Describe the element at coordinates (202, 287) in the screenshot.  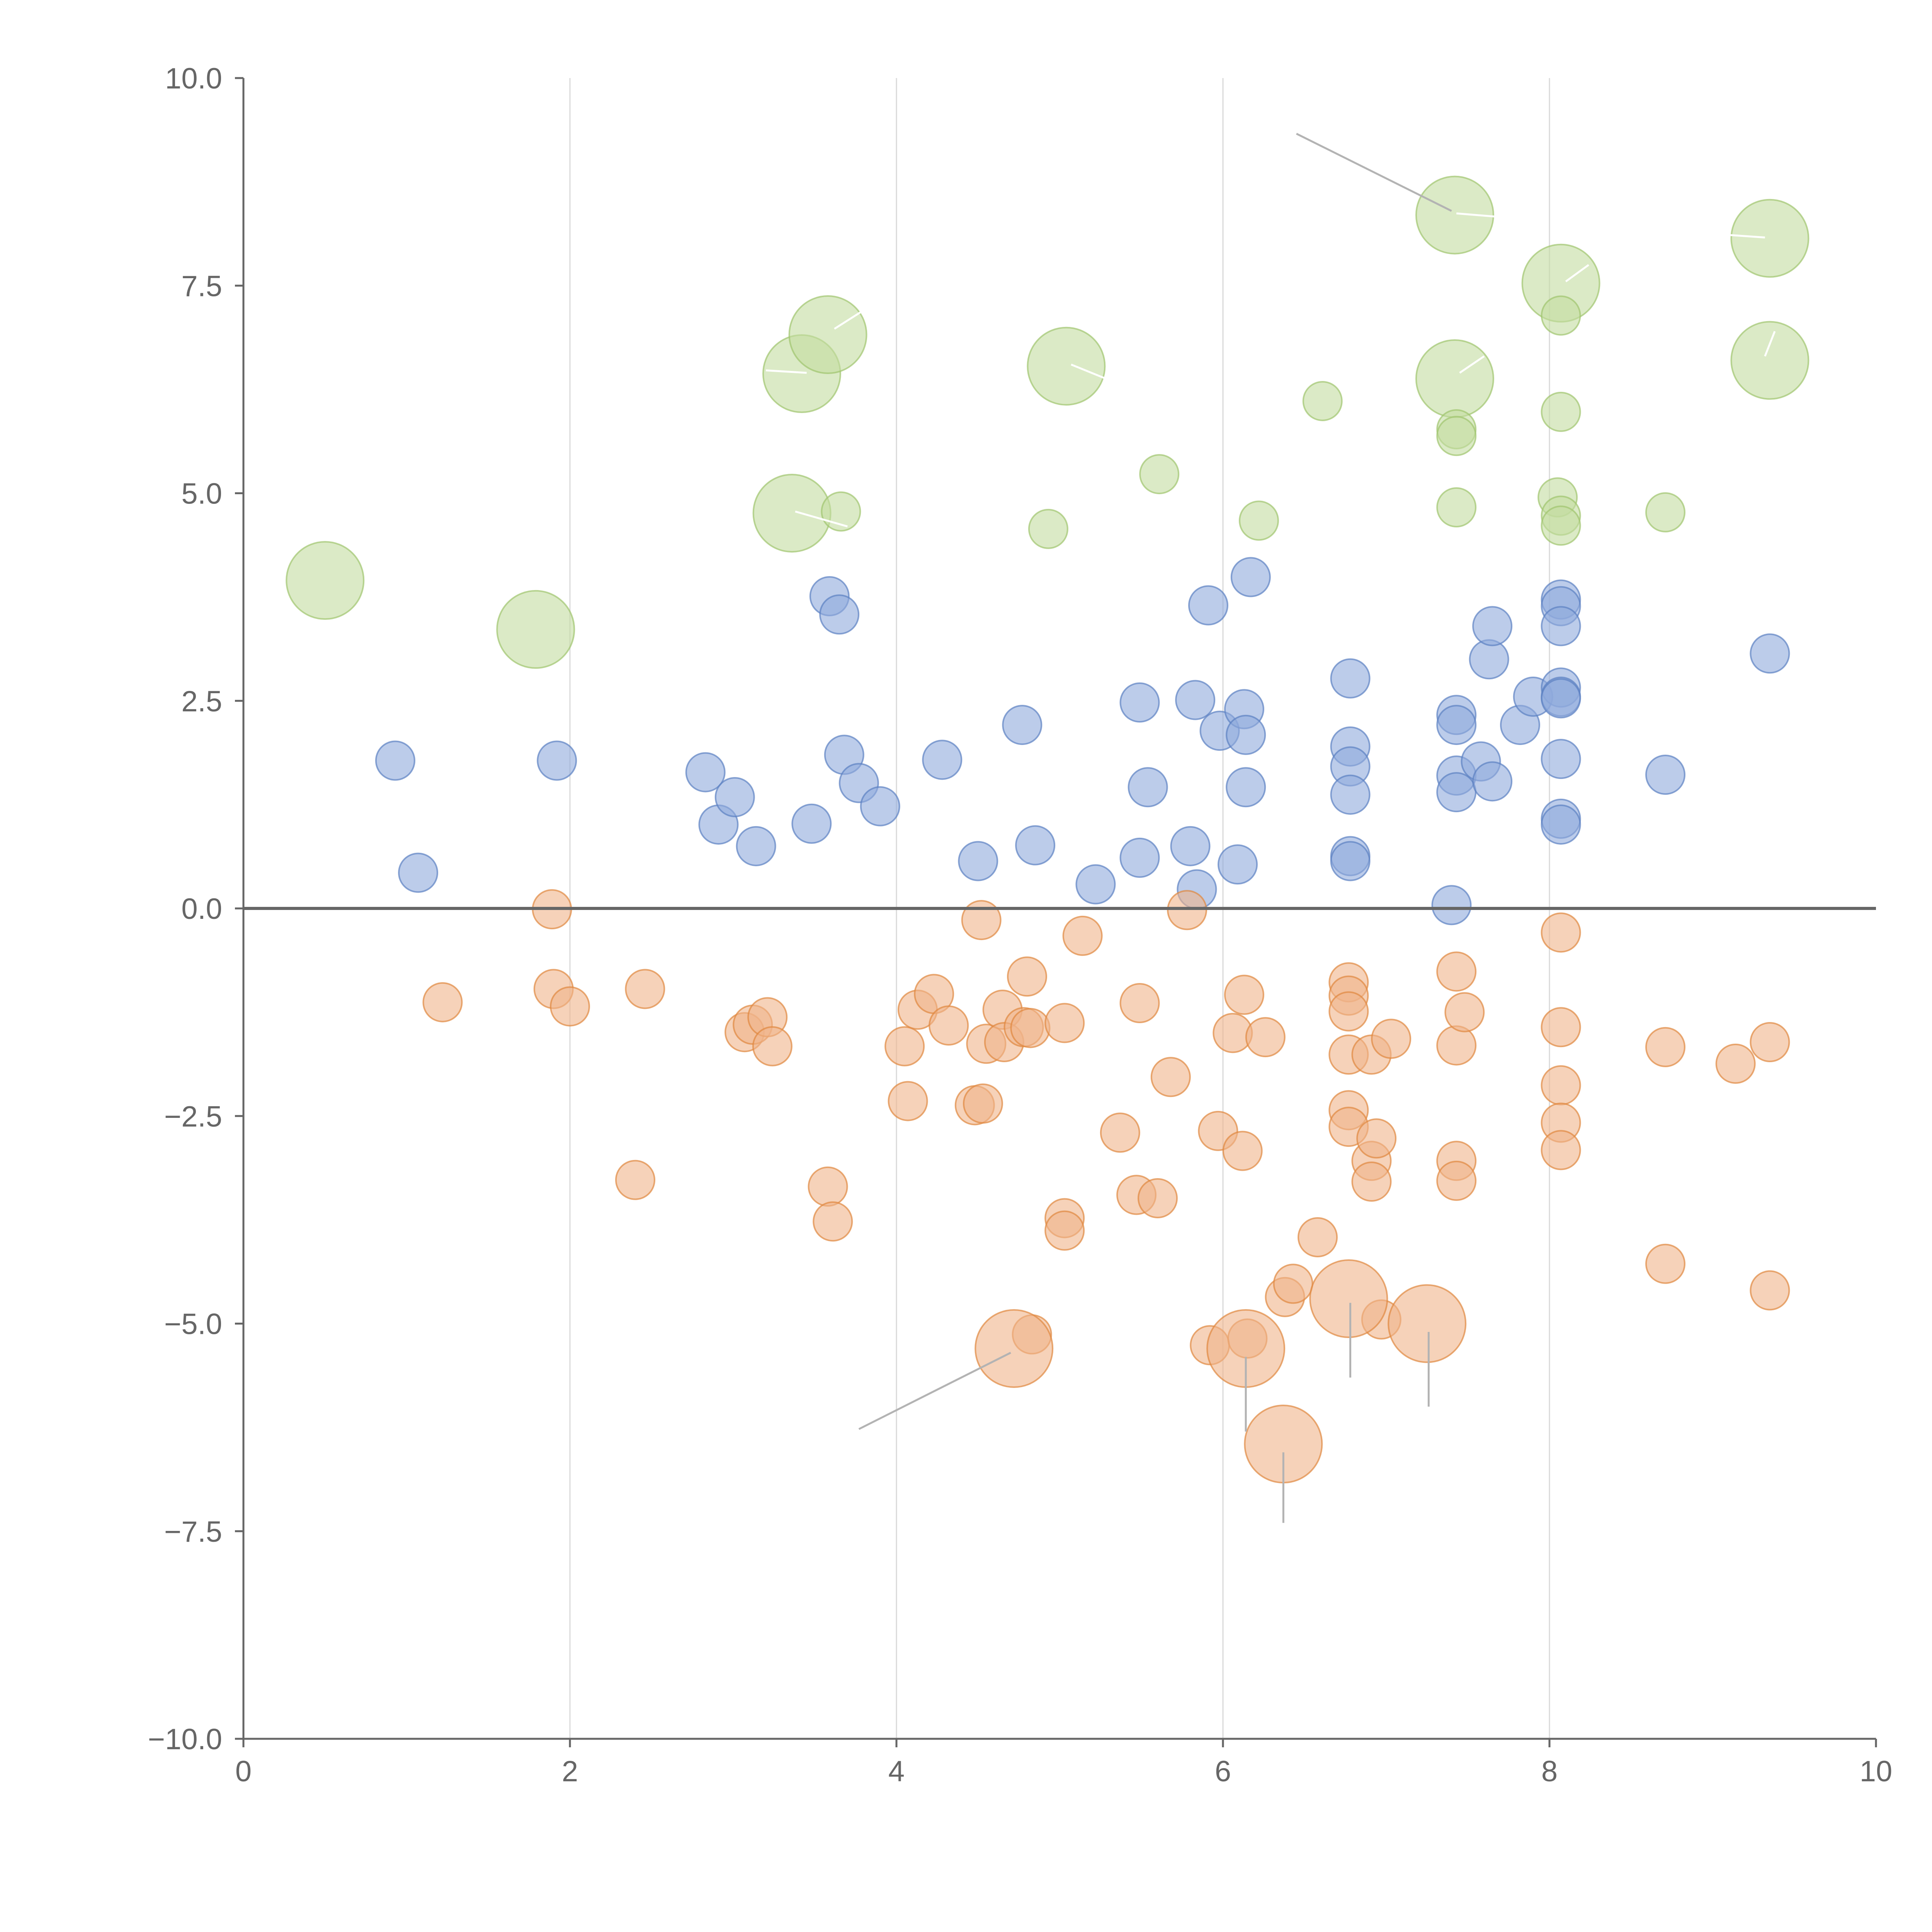
I see `y-tick-label: 7.5` at that location.